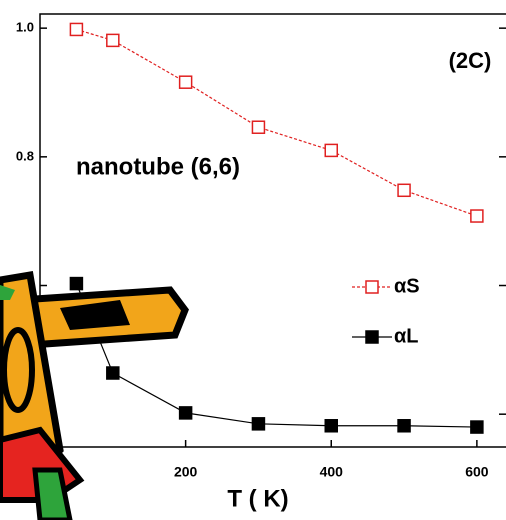 The width and height of the screenshot is (506, 520). Describe the element at coordinates (332, 472) in the screenshot. I see `x-tick-label: 400` at that location.